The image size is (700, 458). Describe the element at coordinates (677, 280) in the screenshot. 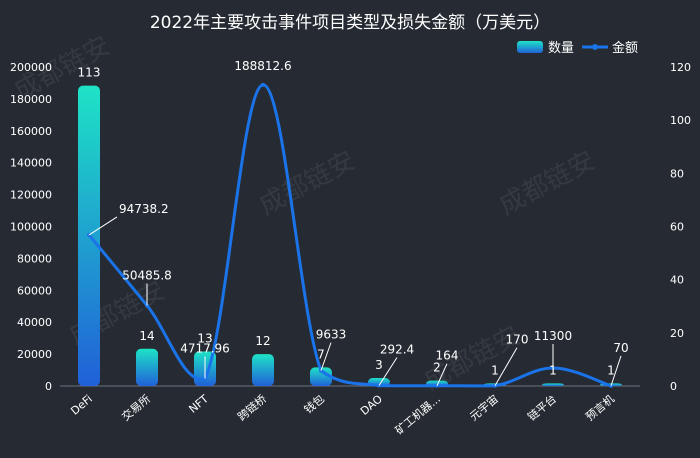

I see `y-right-tick-label: 40` at that location.